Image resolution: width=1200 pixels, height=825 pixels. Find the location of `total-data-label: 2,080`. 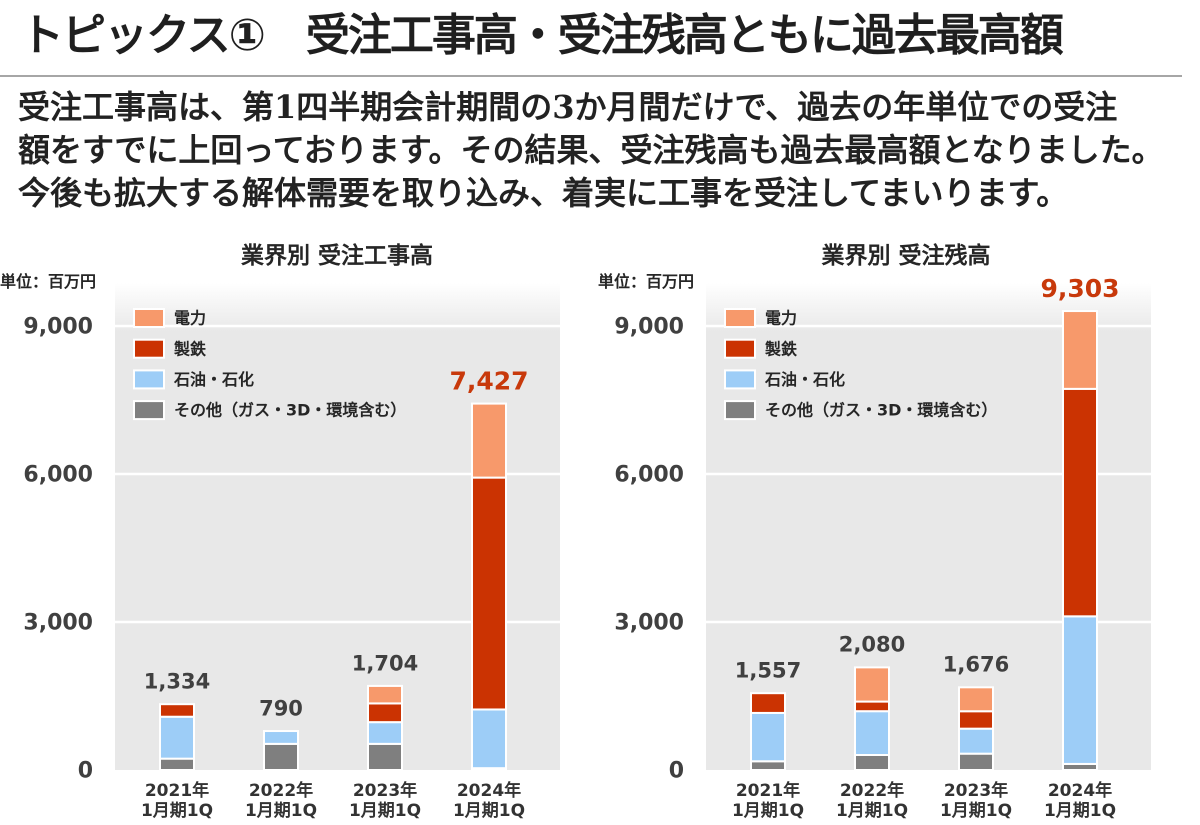

total-data-label: 2,080 is located at coordinates (872, 645).